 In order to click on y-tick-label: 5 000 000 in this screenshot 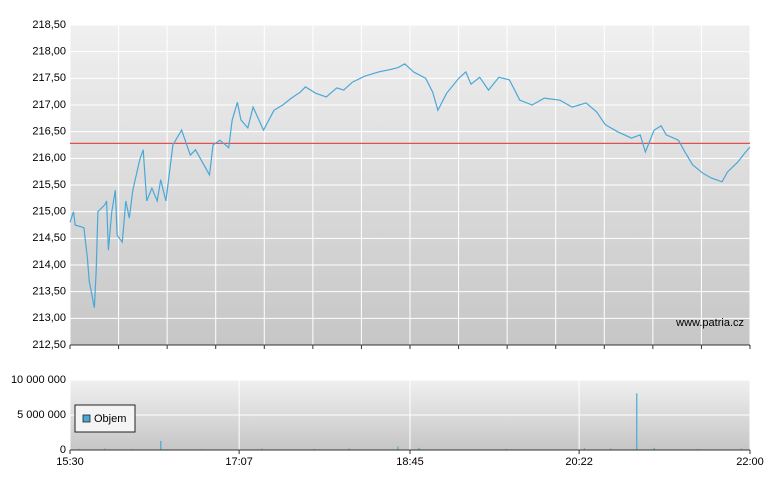, I will do `click(41, 415)`.